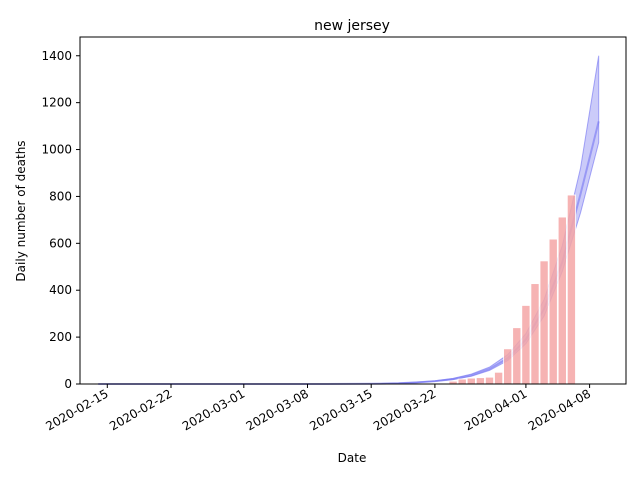 This screenshot has width=640, height=484. What do you see at coordinates (76, 409) in the screenshot?
I see `x-tick-label: 2020-02-15` at bounding box center [76, 409].